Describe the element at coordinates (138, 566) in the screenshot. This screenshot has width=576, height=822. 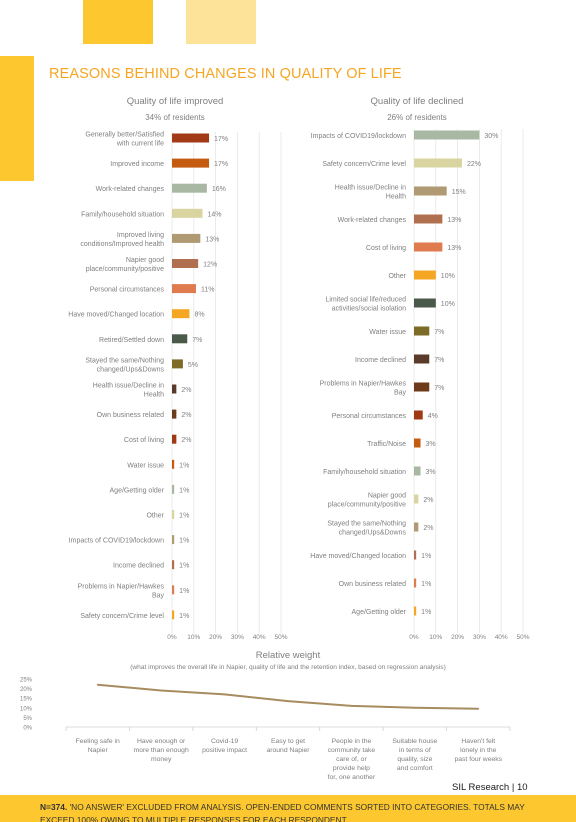
I see `improved-category-label: Income declined` at that location.